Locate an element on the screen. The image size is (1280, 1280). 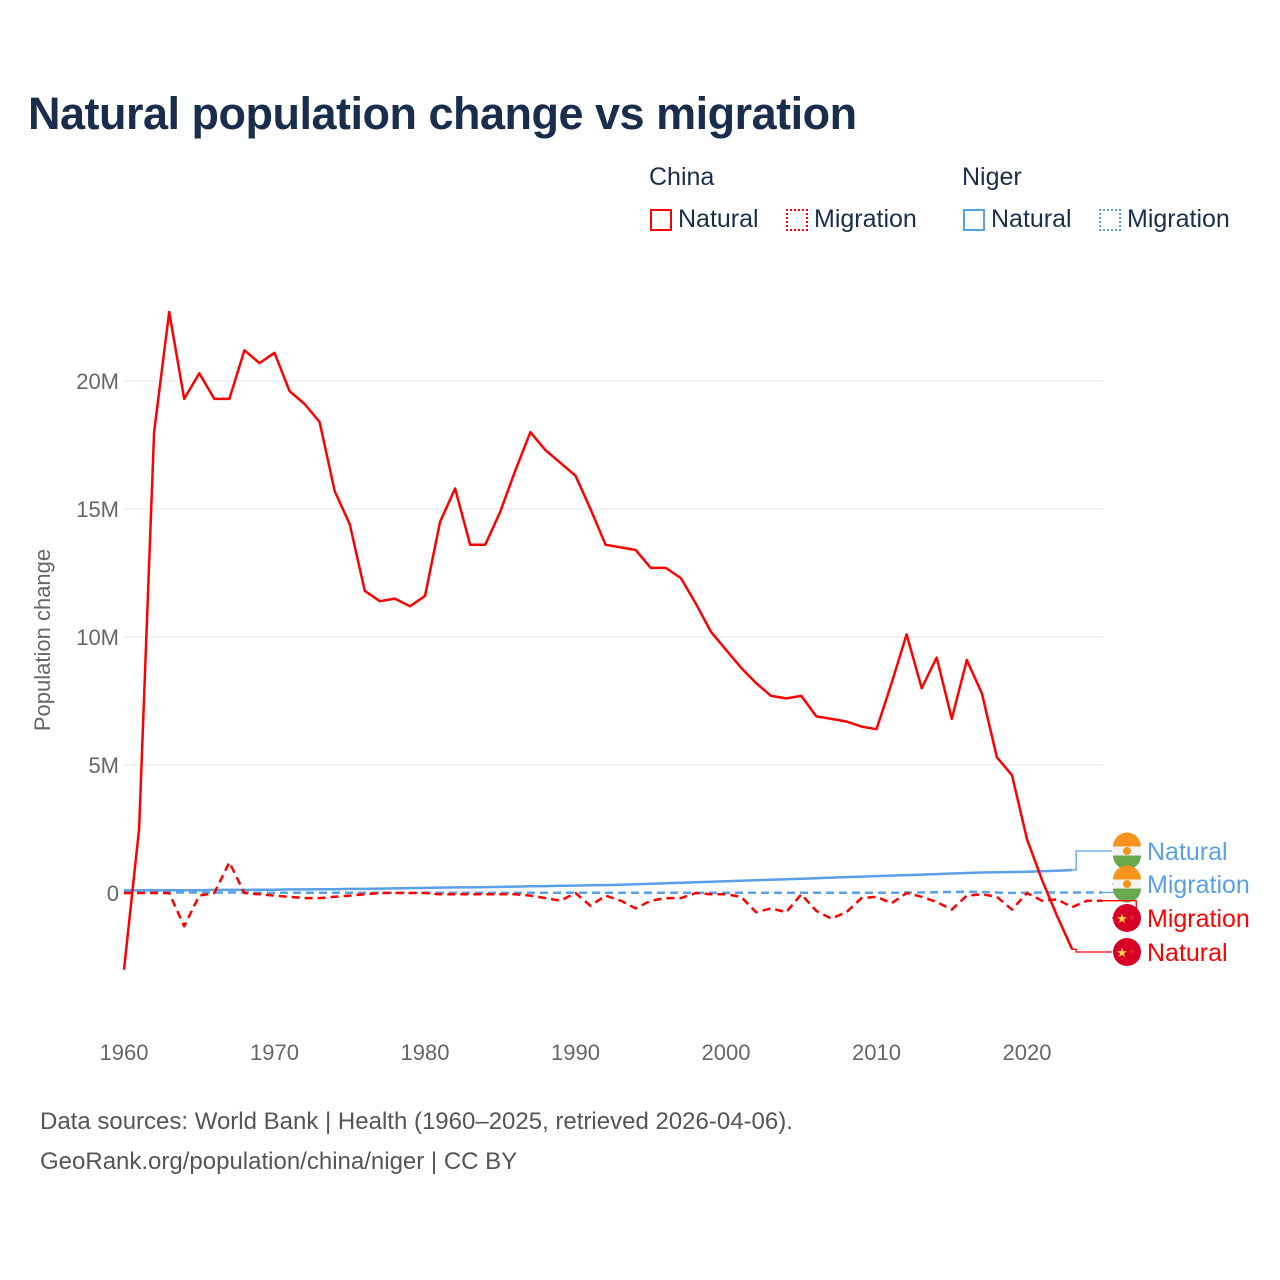
x-tick-label: 1980 is located at coordinates (425, 1052).